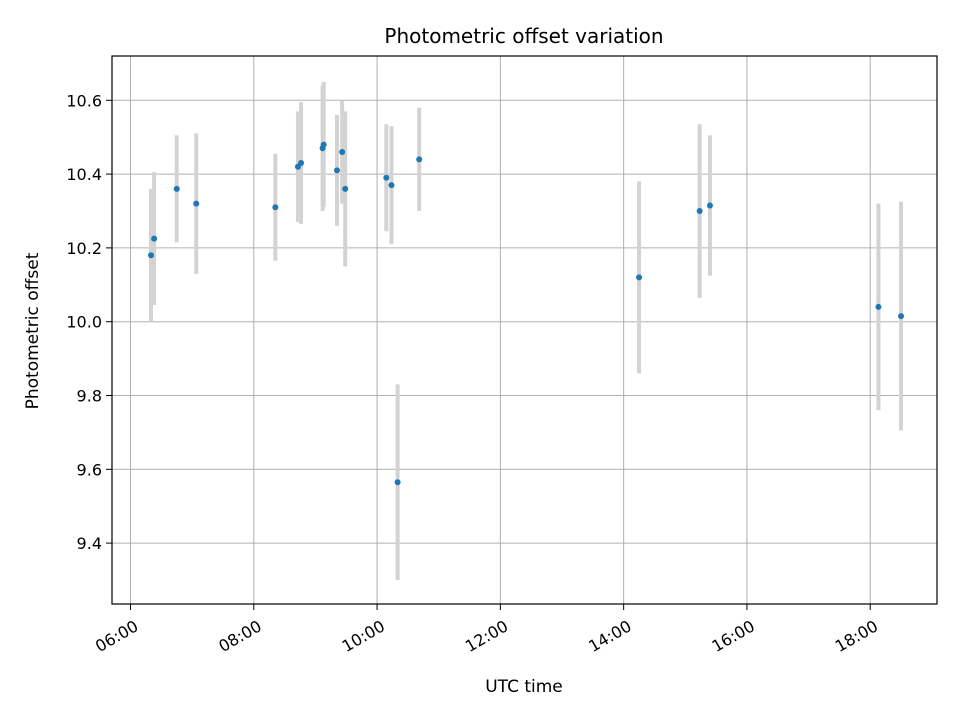 This screenshot has height=720, width=960. What do you see at coordinates (116, 636) in the screenshot?
I see `x-tick-label: 06:00` at bounding box center [116, 636].